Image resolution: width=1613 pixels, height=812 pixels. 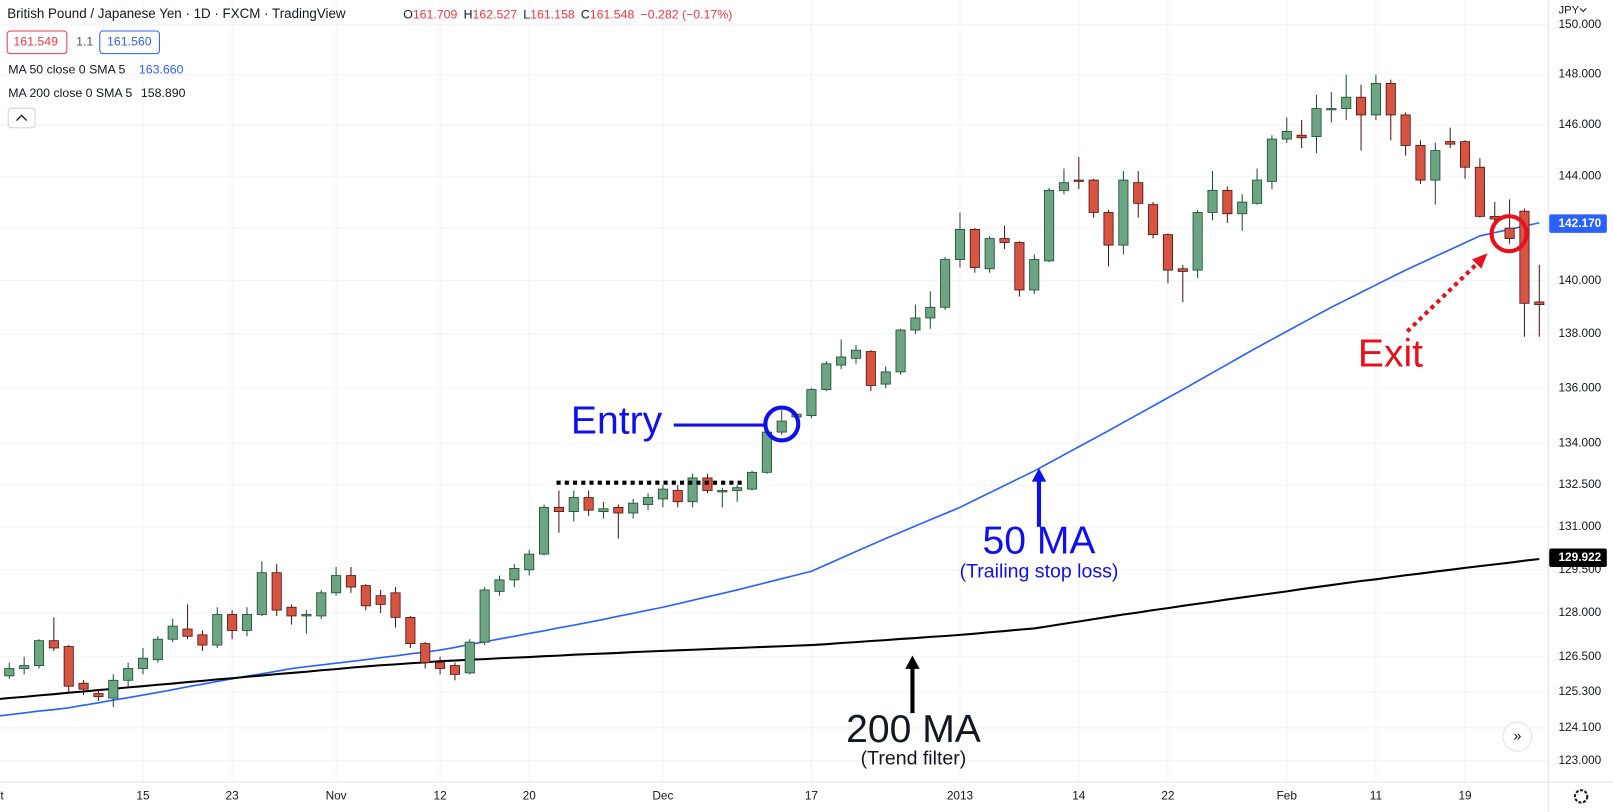 What do you see at coordinates (1581, 796) in the screenshot?
I see `settings-button` at bounding box center [1581, 796].